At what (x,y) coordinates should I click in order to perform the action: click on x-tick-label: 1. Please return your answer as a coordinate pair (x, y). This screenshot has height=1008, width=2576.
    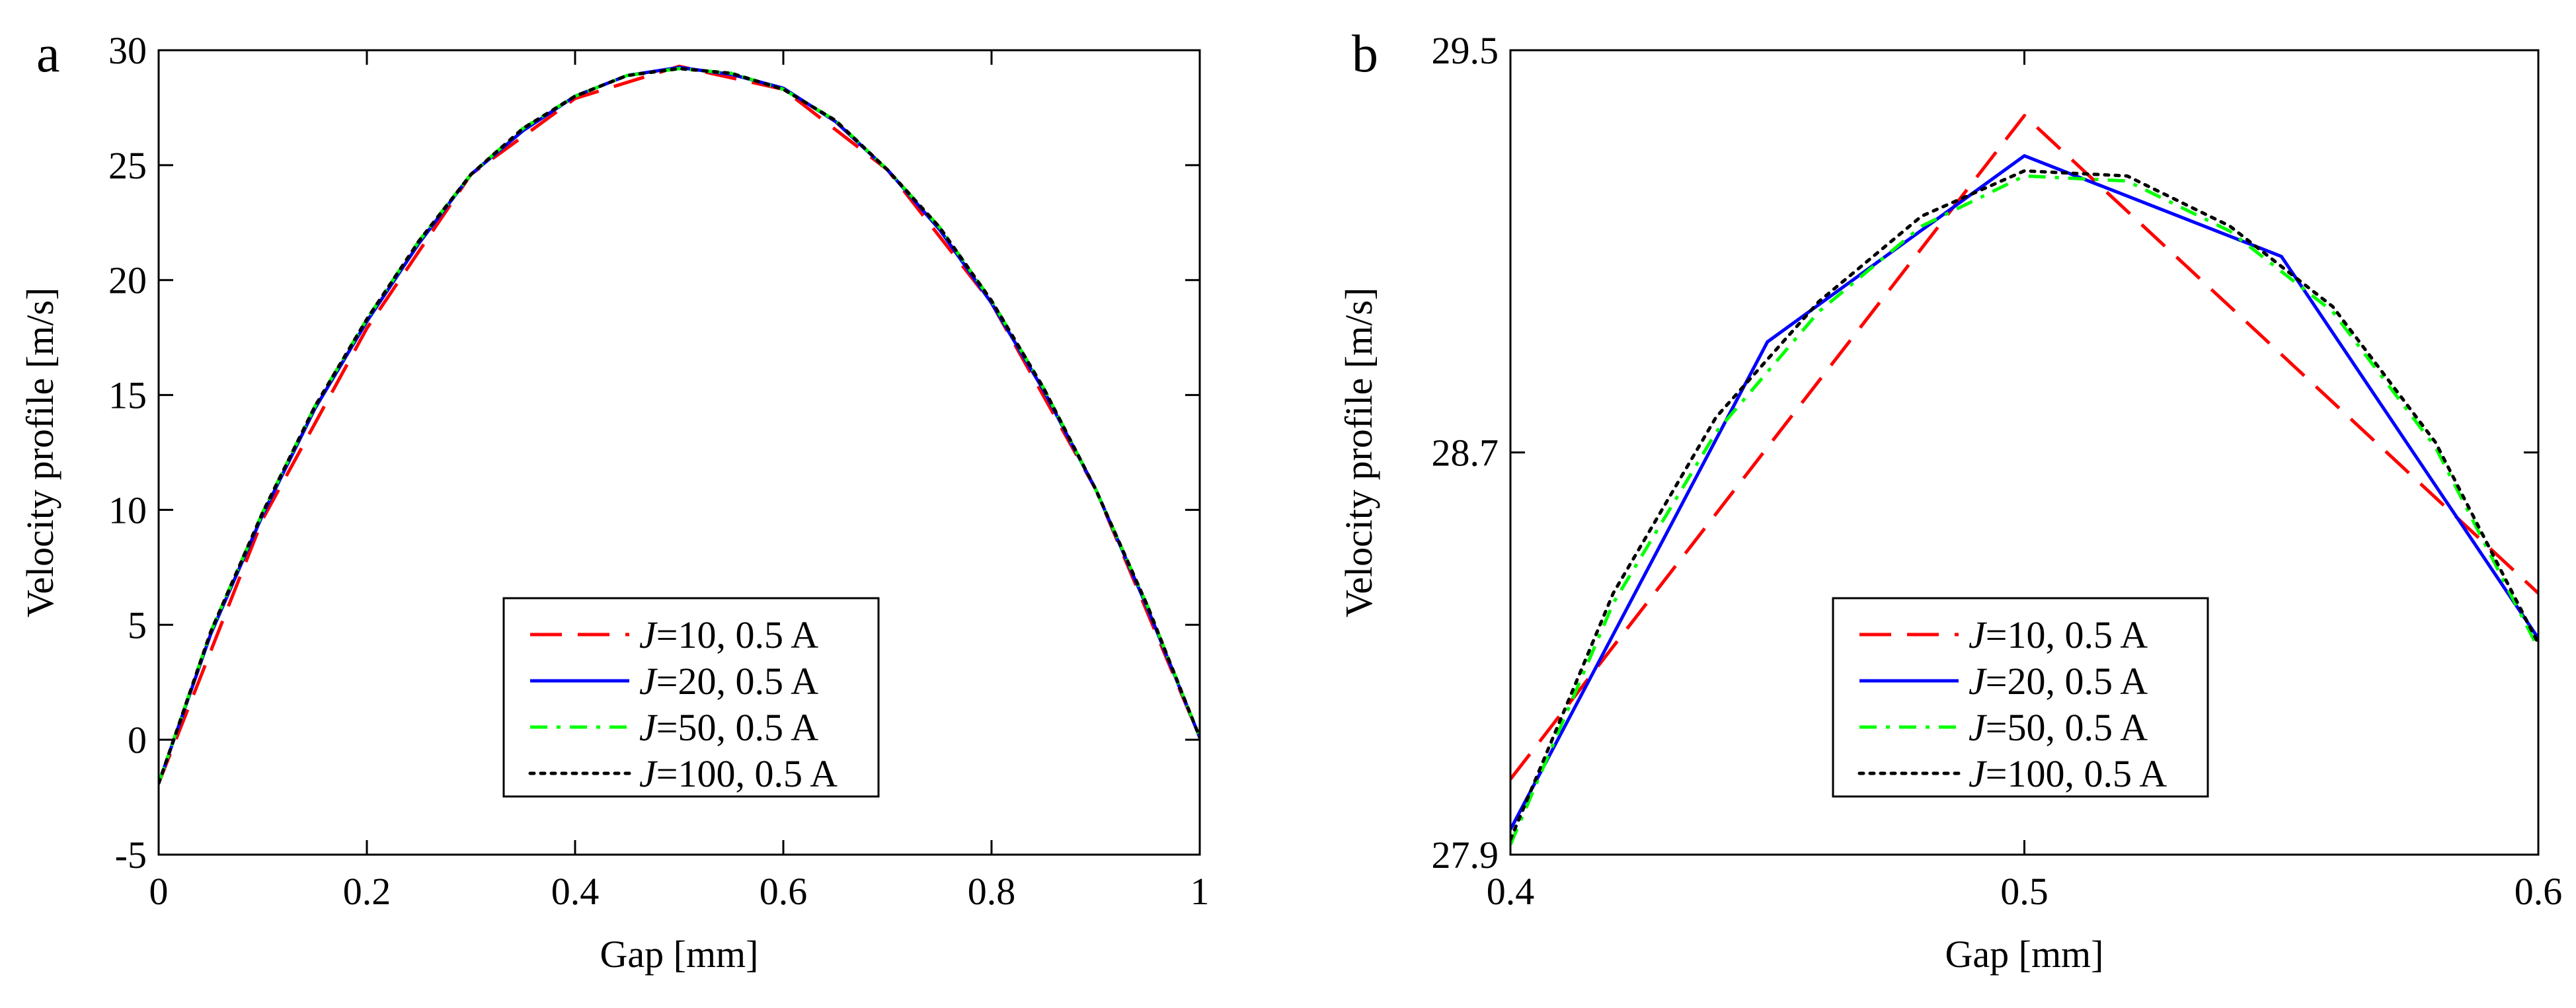
    Looking at the image, I should click on (1200, 892).